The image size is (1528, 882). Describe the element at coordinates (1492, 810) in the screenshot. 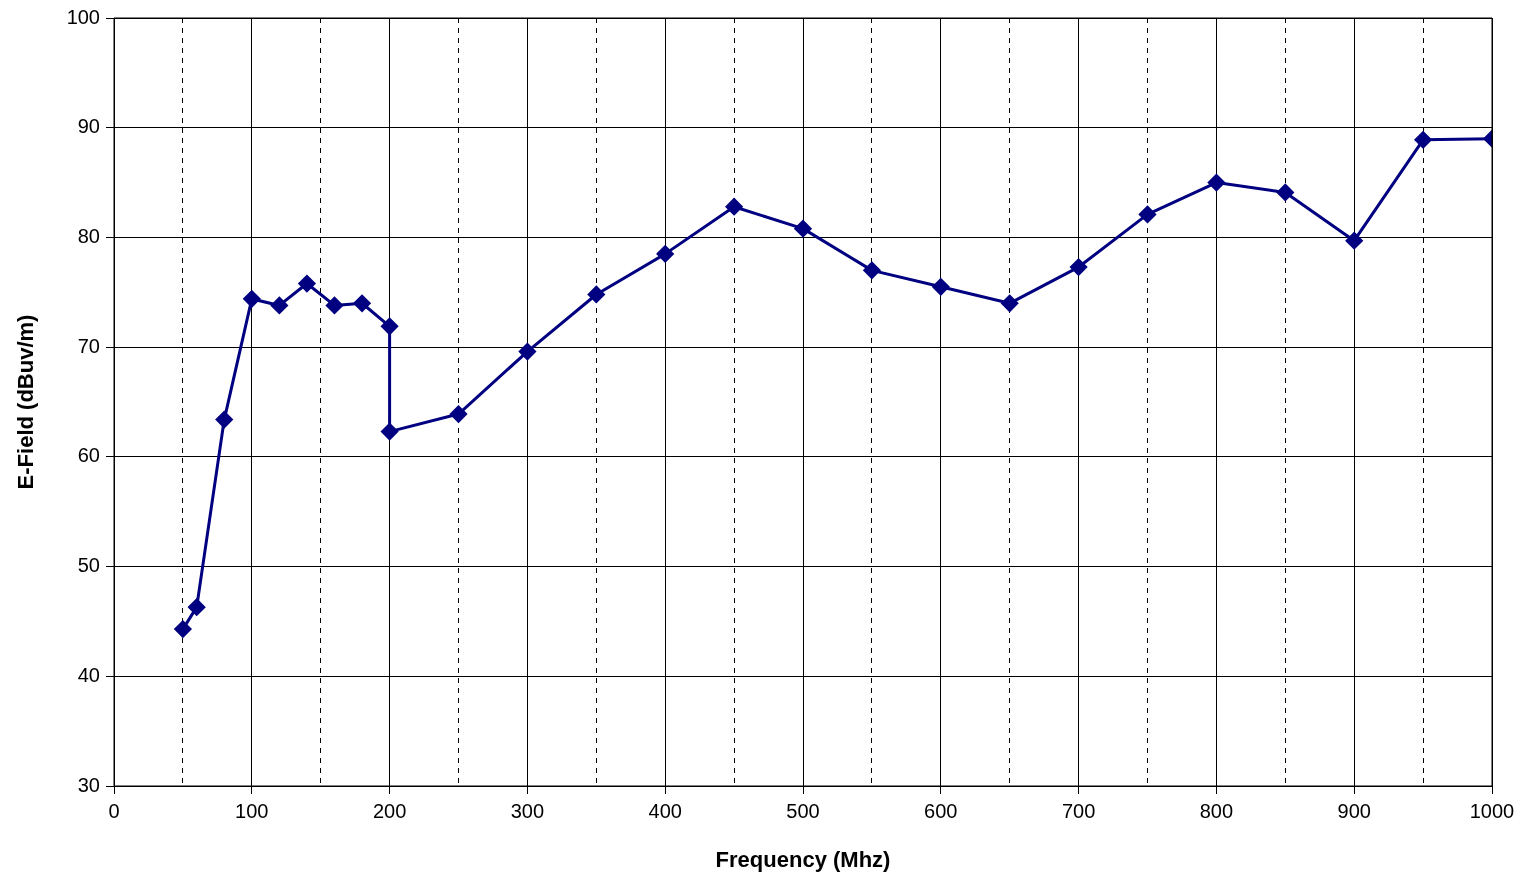

I see `x-tick-label: 1000` at that location.